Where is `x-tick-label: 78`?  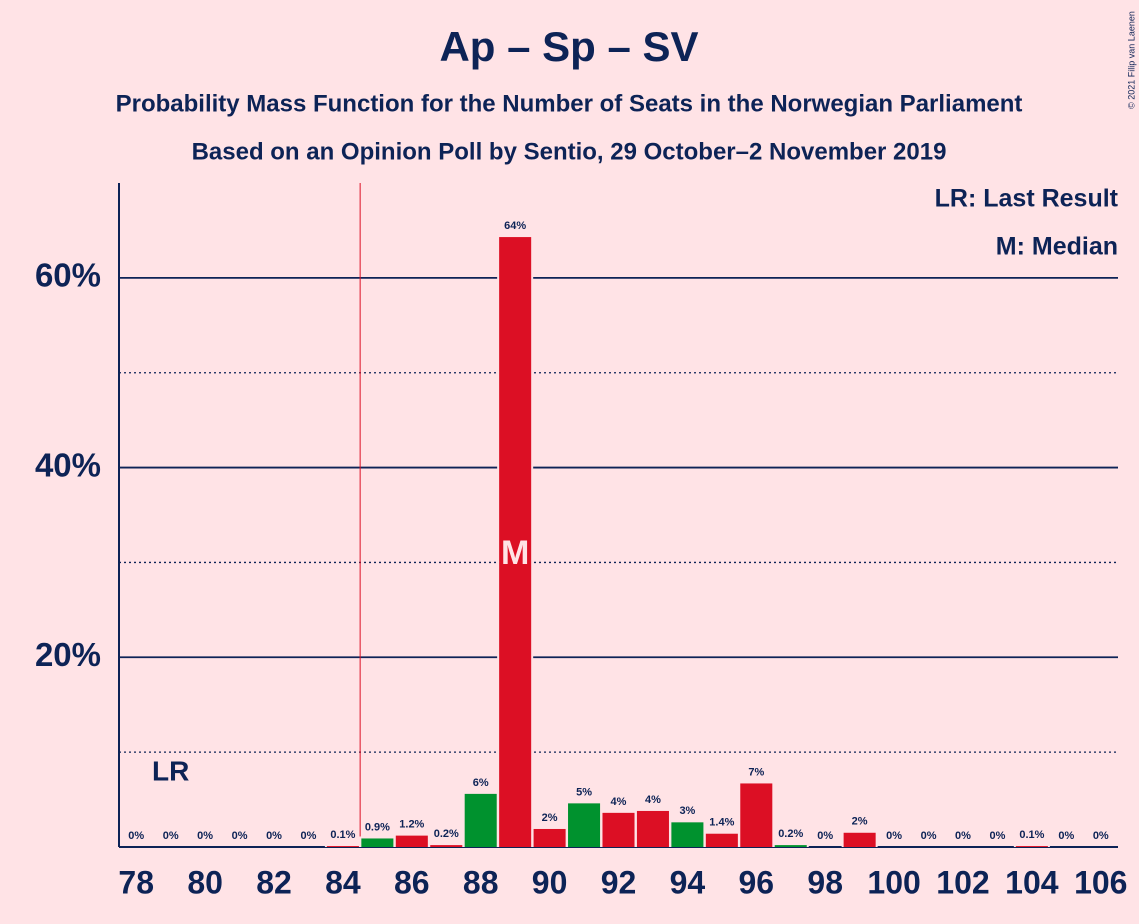 x-tick-label: 78 is located at coordinates (136, 882).